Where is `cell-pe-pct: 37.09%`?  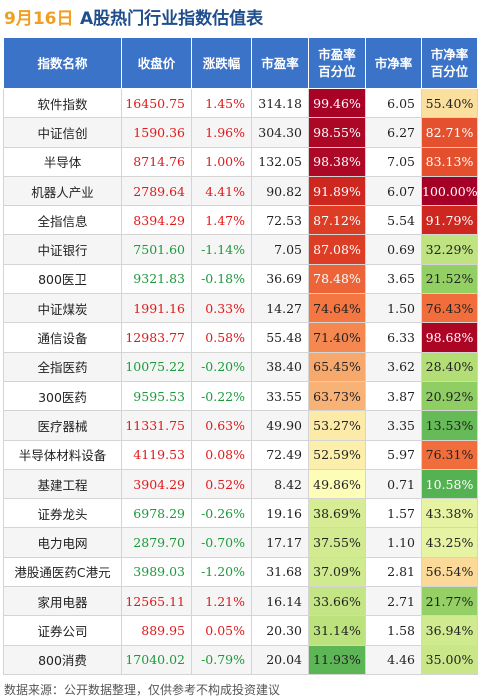 cell-pe-pct: 37.09% is located at coordinates (337, 572).